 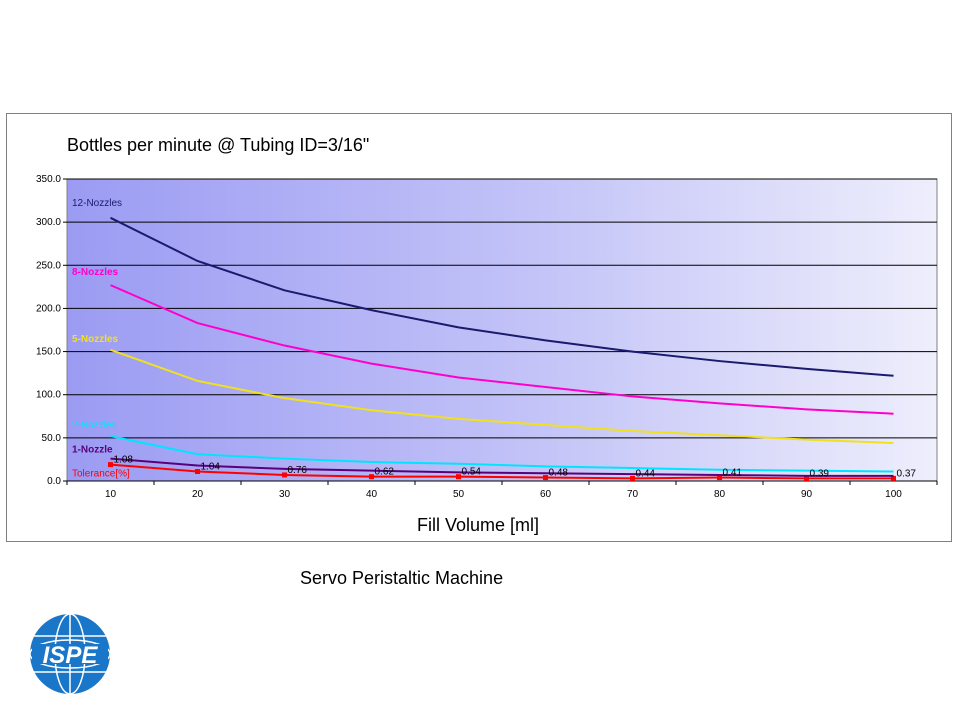 I want to click on series-line-tolerance, so click(x=502, y=471).